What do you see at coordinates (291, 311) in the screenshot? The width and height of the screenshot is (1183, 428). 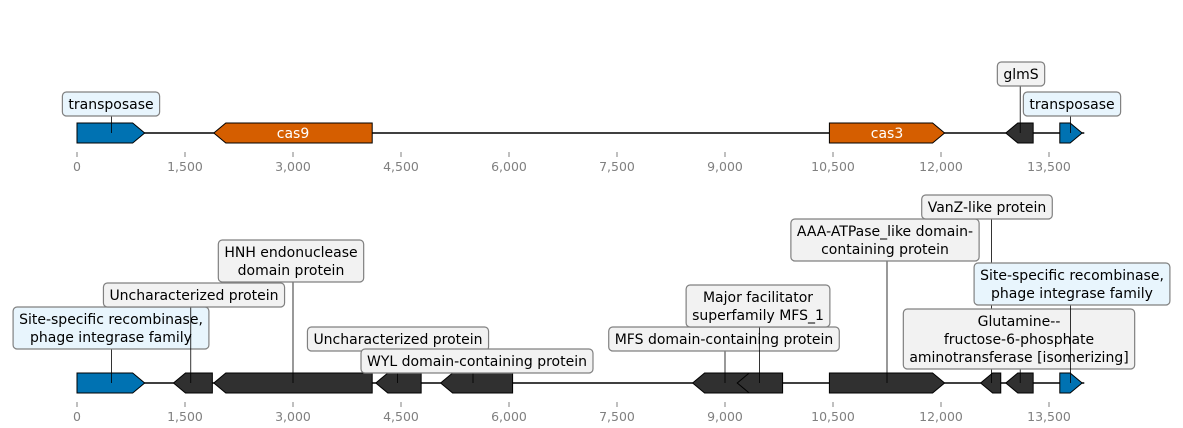 I see `gene-callout: HNH endonuclease domain protein` at bounding box center [291, 311].